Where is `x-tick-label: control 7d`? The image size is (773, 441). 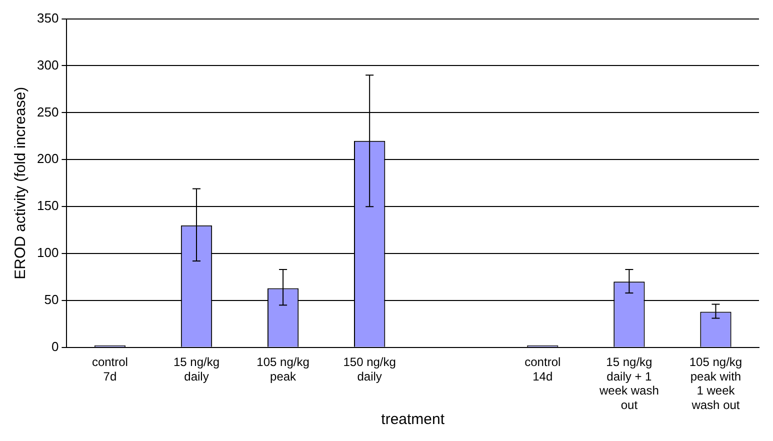
x-tick-label: control 7d is located at coordinates (110, 369).